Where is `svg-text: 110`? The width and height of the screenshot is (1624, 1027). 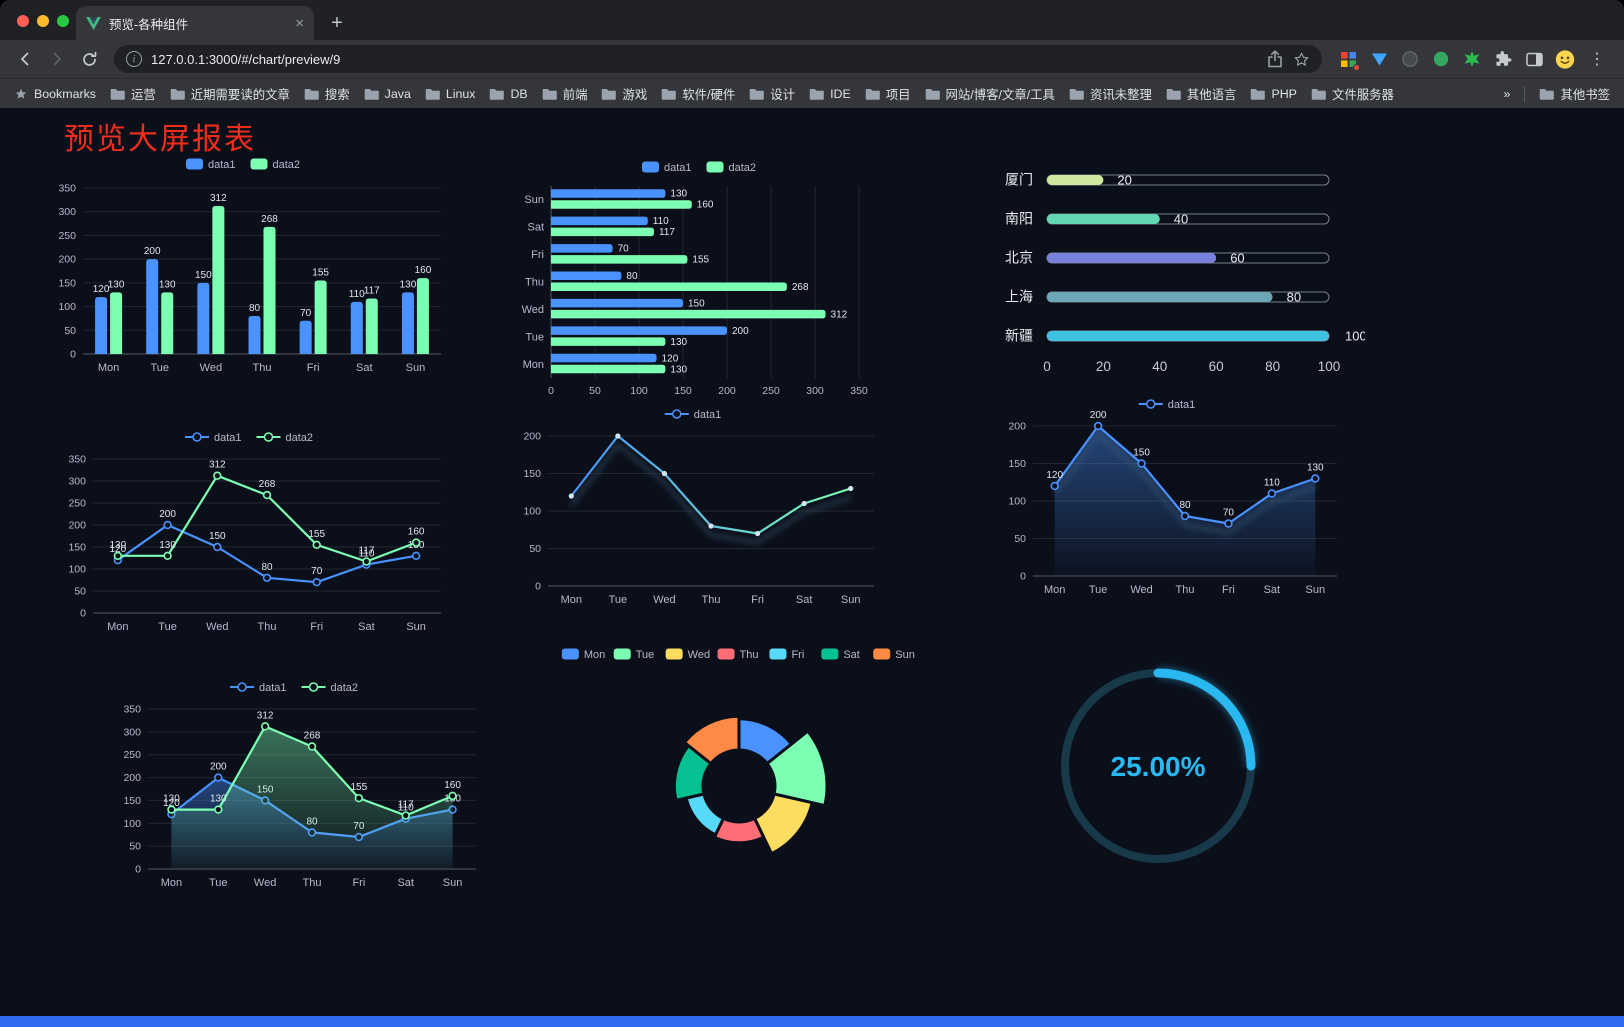
svg-text: 110 is located at coordinates (366, 554).